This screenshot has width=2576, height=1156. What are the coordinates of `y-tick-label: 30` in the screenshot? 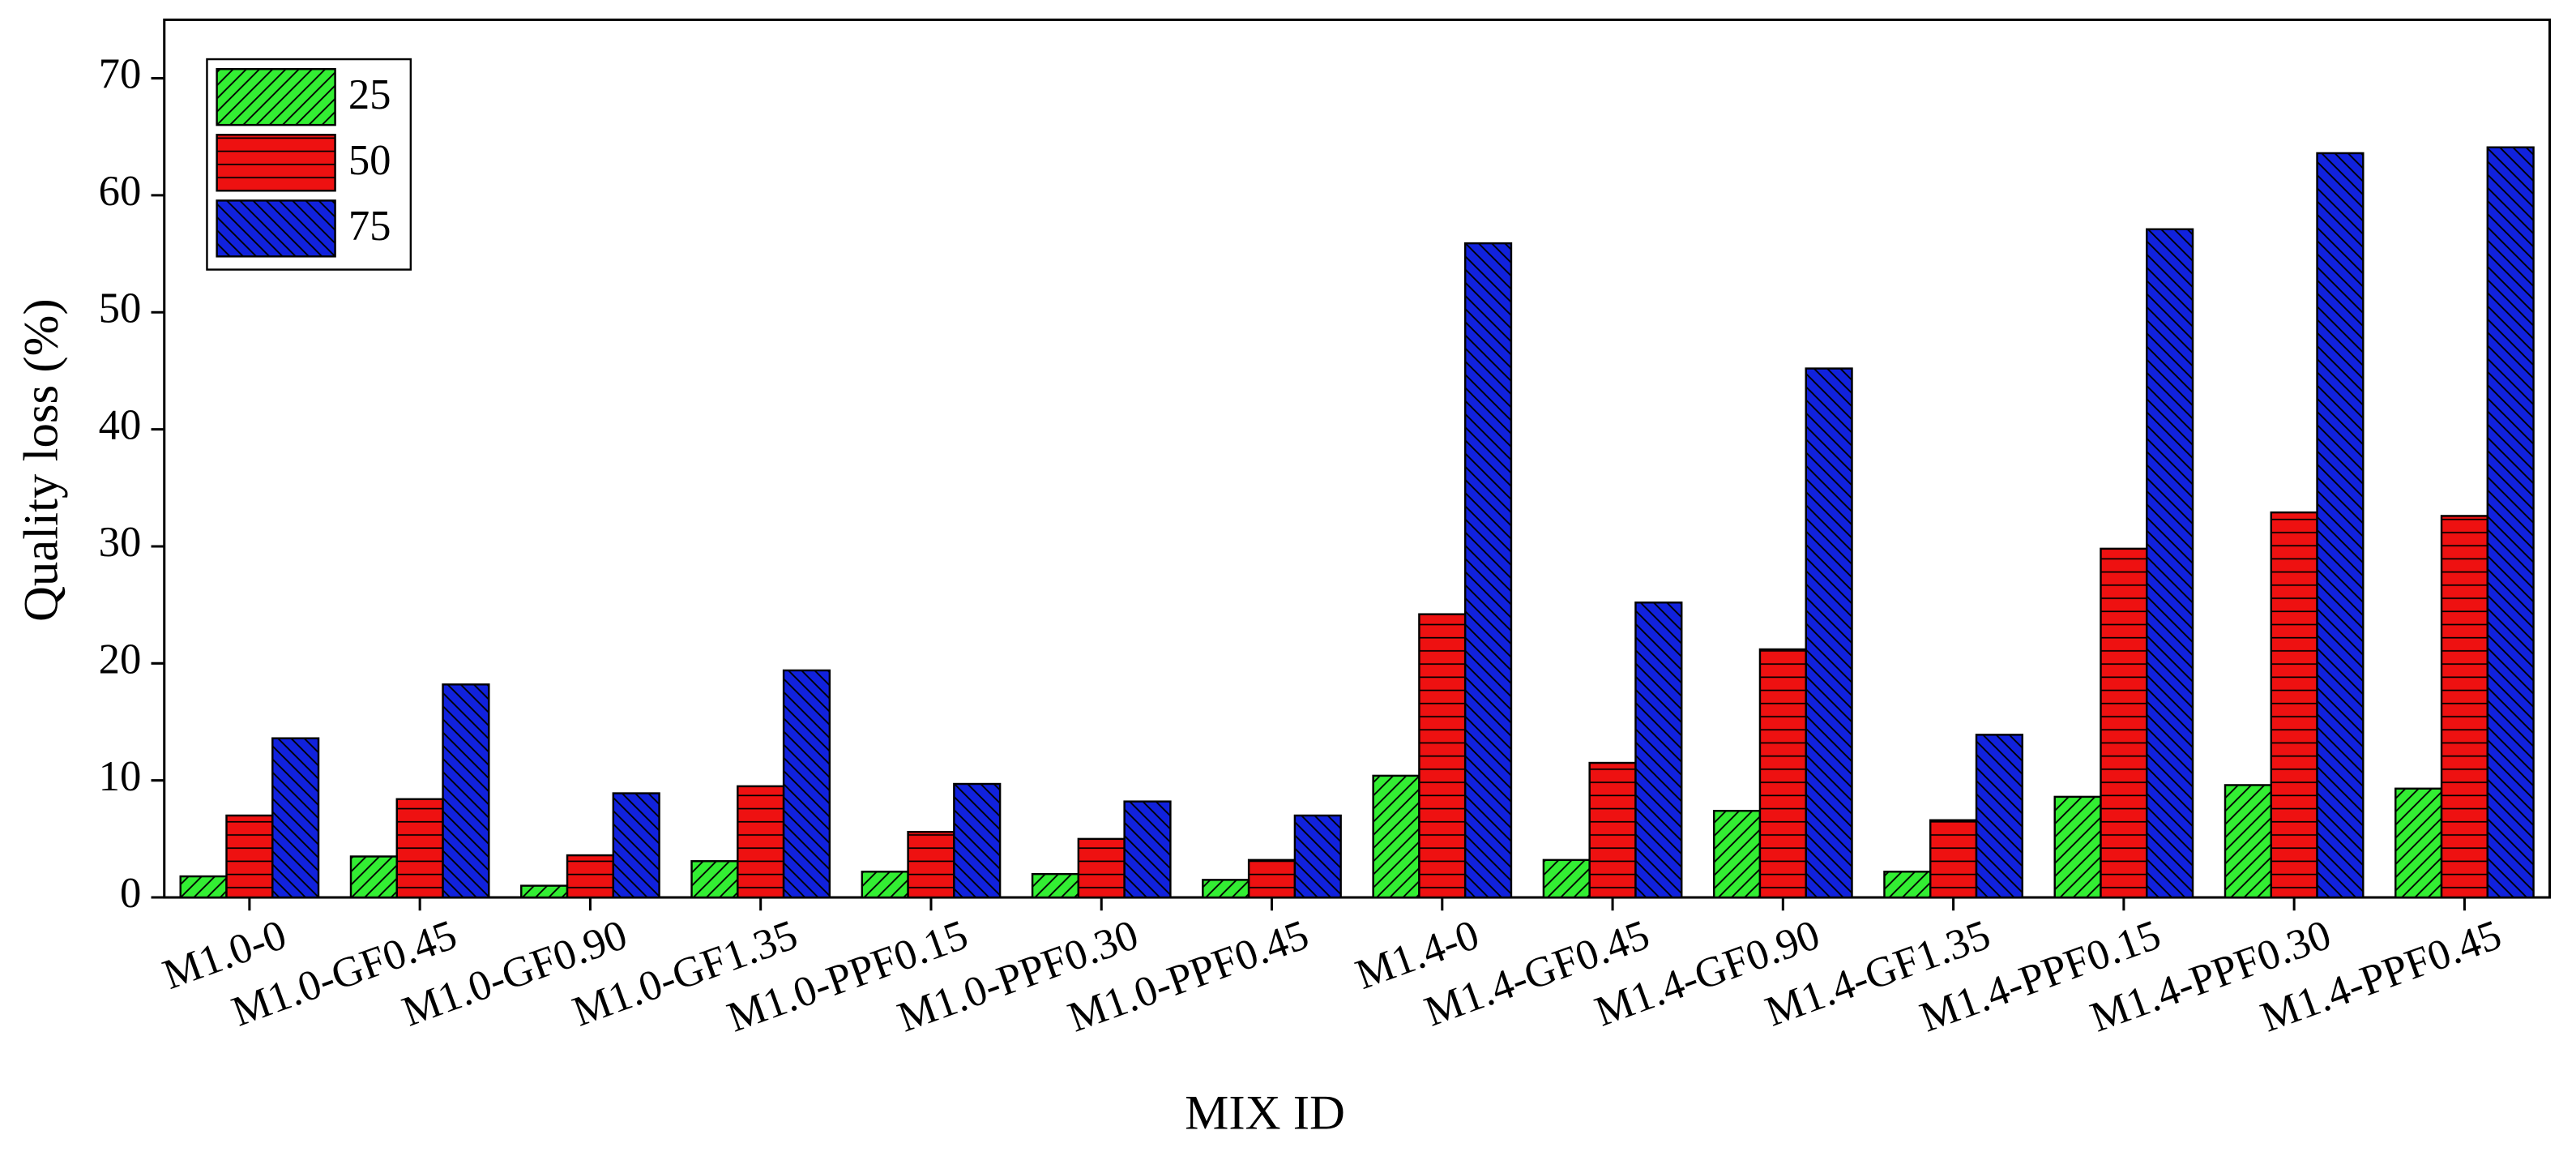 It's located at (120, 542).